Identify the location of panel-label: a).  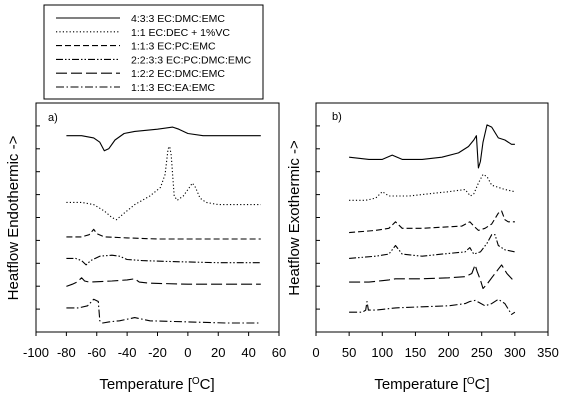
(53, 118).